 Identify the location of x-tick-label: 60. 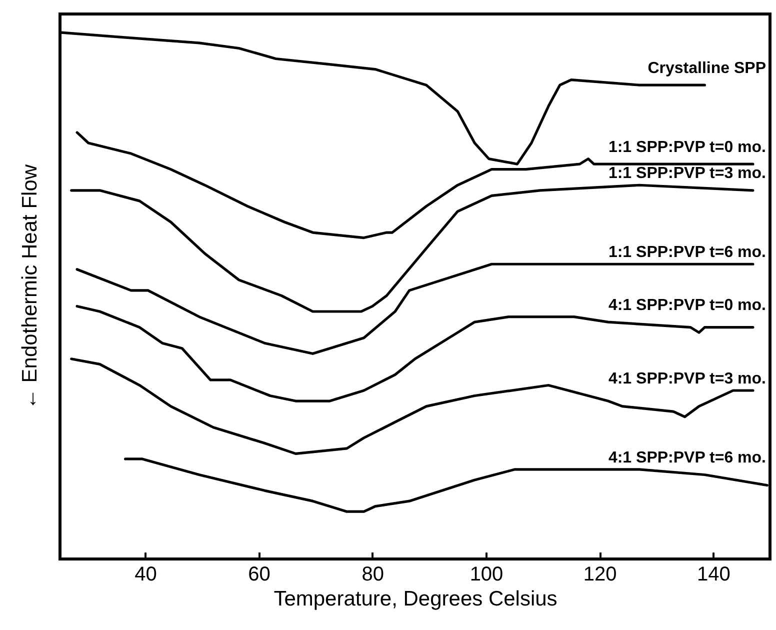
(259, 575).